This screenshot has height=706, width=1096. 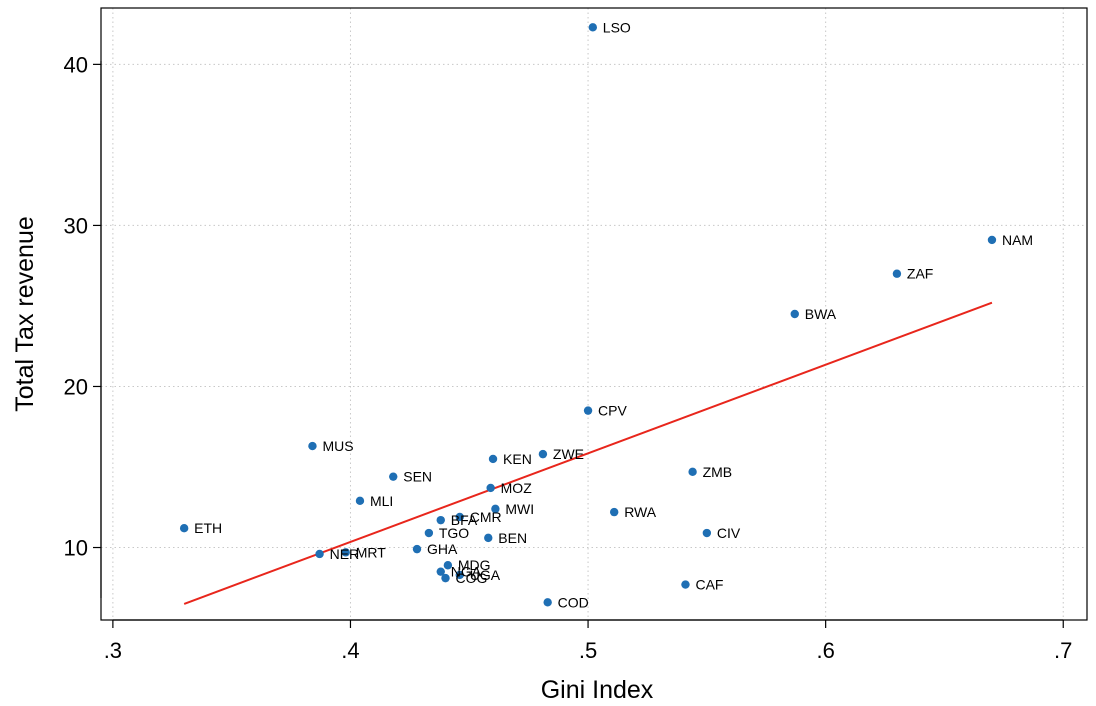 I want to click on point-label: NAM, so click(x=1017, y=240).